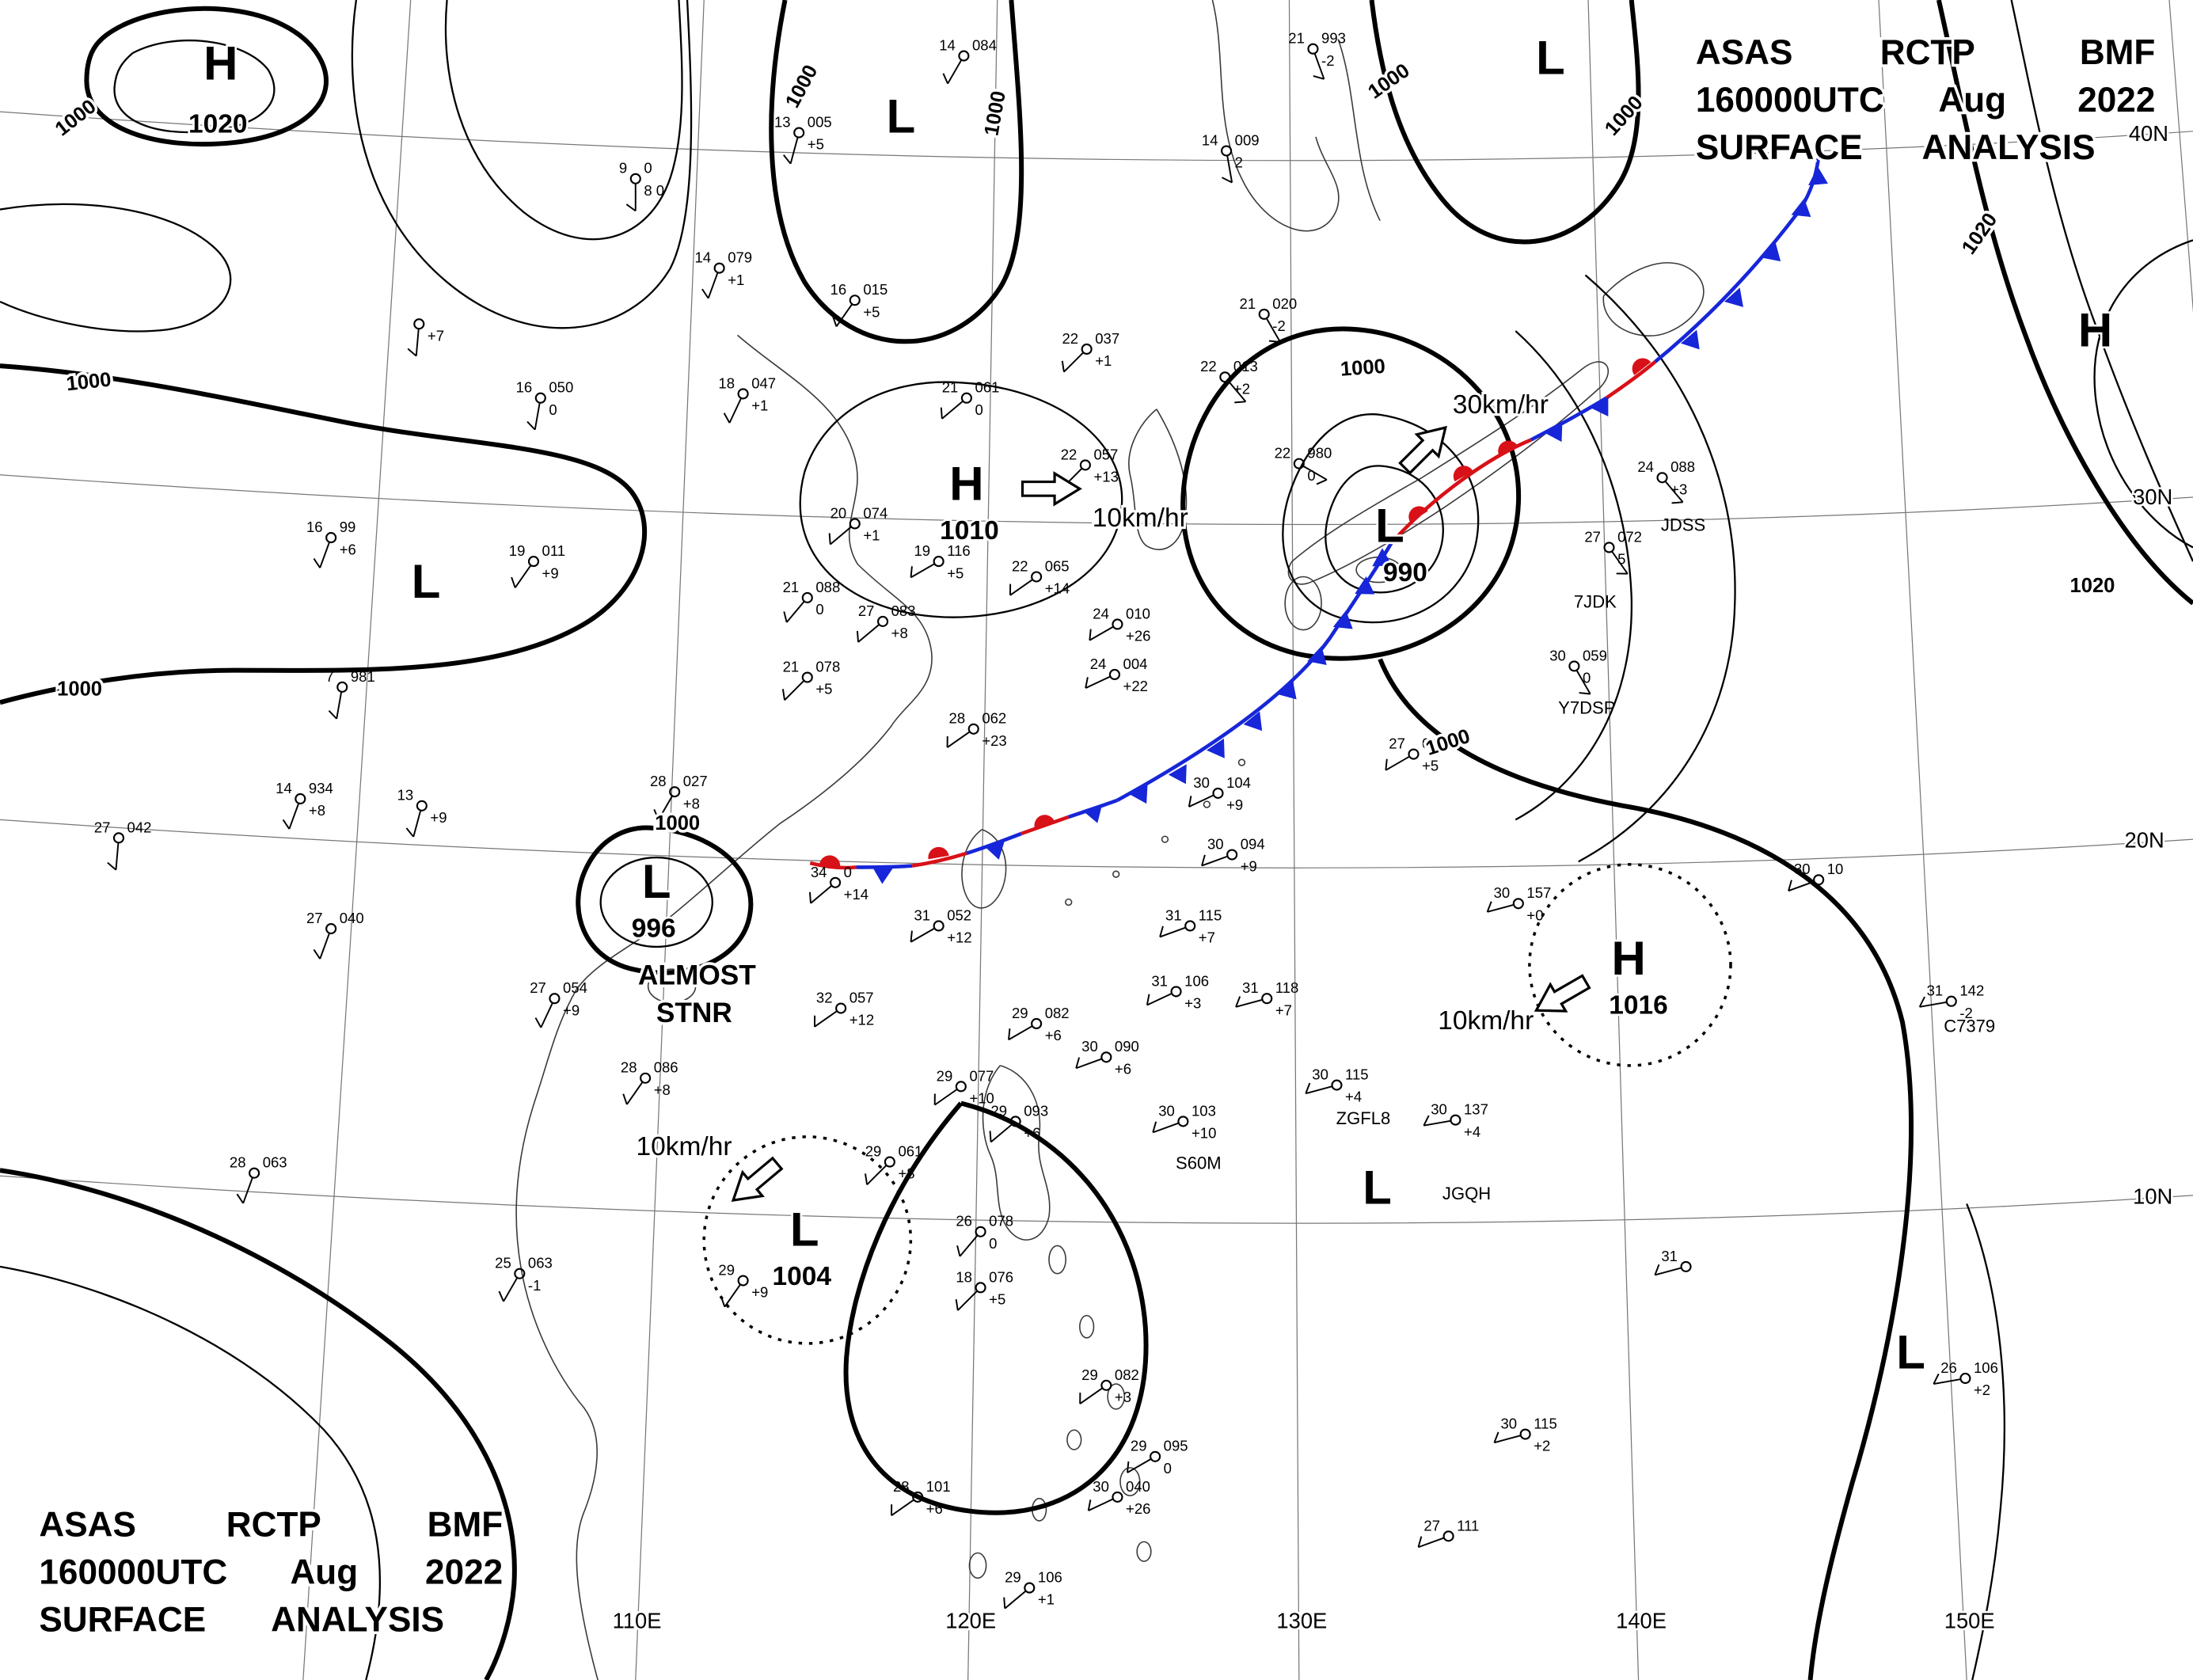  Describe the element at coordinates (1157, 1457) in the screenshot. I see `station-plot: 29 095 0` at that location.